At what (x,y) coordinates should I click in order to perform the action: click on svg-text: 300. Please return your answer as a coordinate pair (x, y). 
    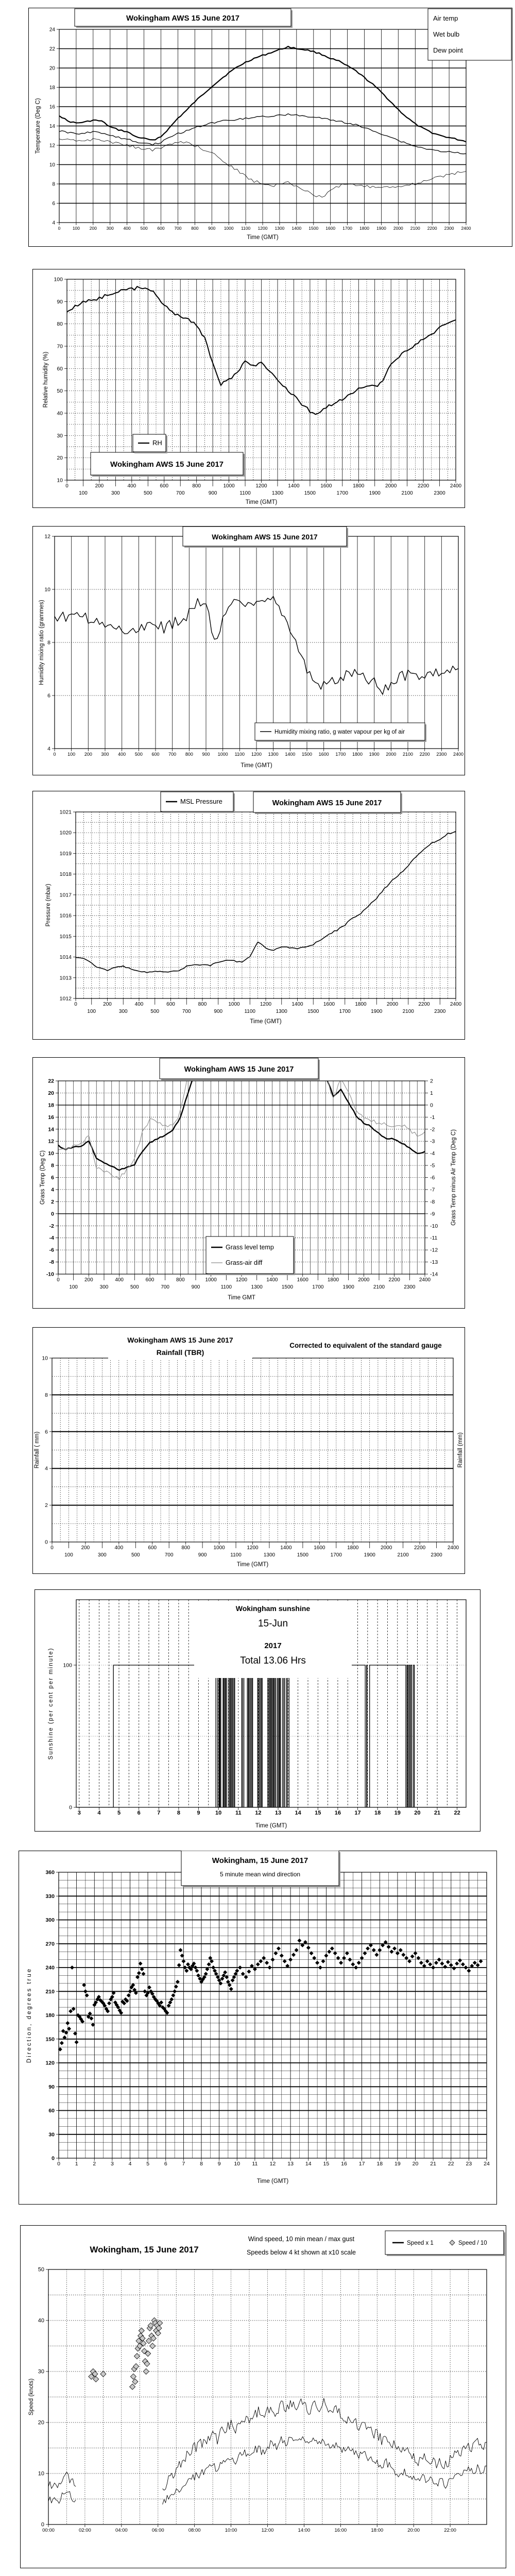
    Looking at the image, I should click on (105, 754).